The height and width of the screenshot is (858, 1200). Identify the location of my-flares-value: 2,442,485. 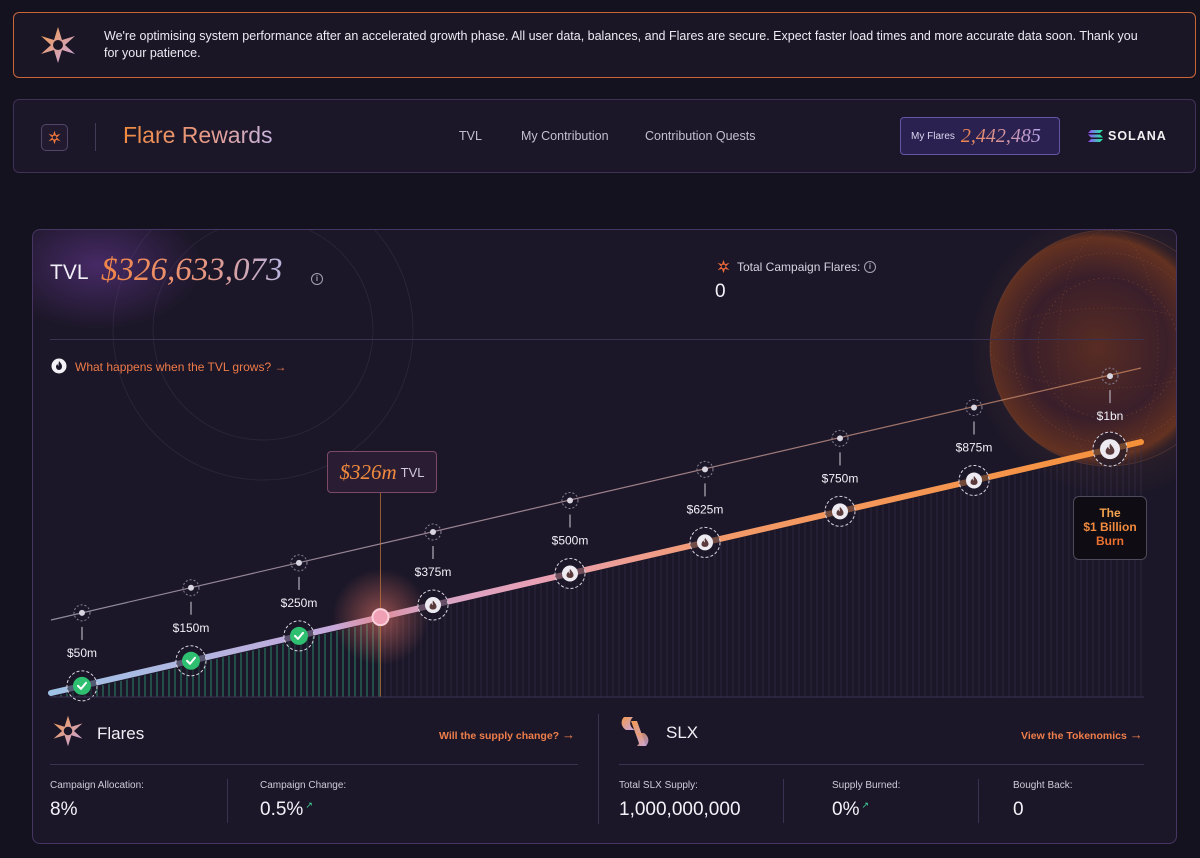
(1000, 135).